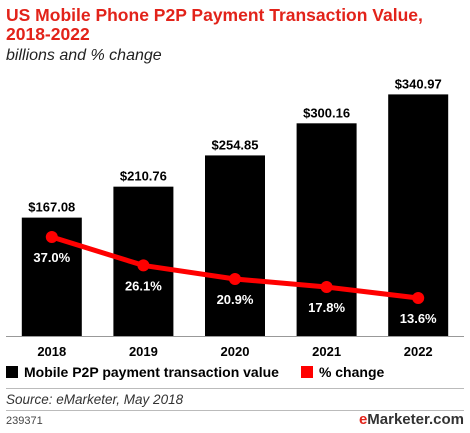 The image size is (470, 433). I want to click on legend-item-bars: Mobile P2P payment transaction value, so click(142, 372).